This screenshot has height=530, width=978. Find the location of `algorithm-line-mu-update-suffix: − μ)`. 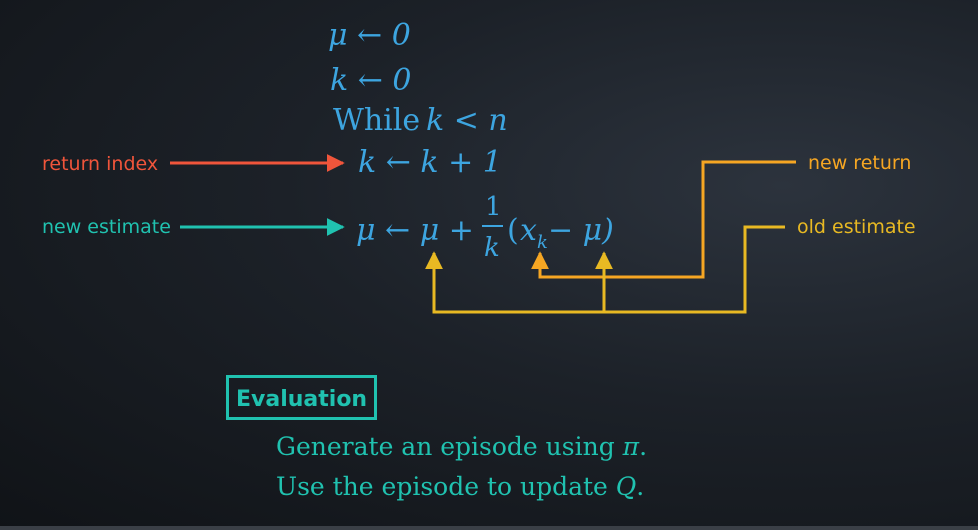

algorithm-line-mu-update-suffix: − μ) is located at coordinates (581, 230).